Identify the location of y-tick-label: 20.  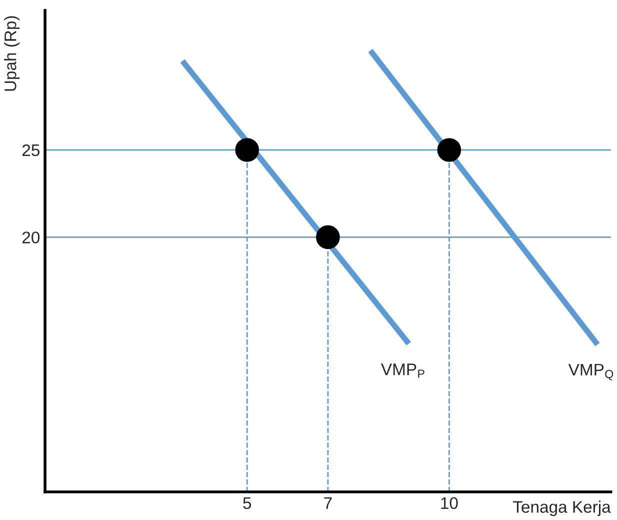
(31, 238).